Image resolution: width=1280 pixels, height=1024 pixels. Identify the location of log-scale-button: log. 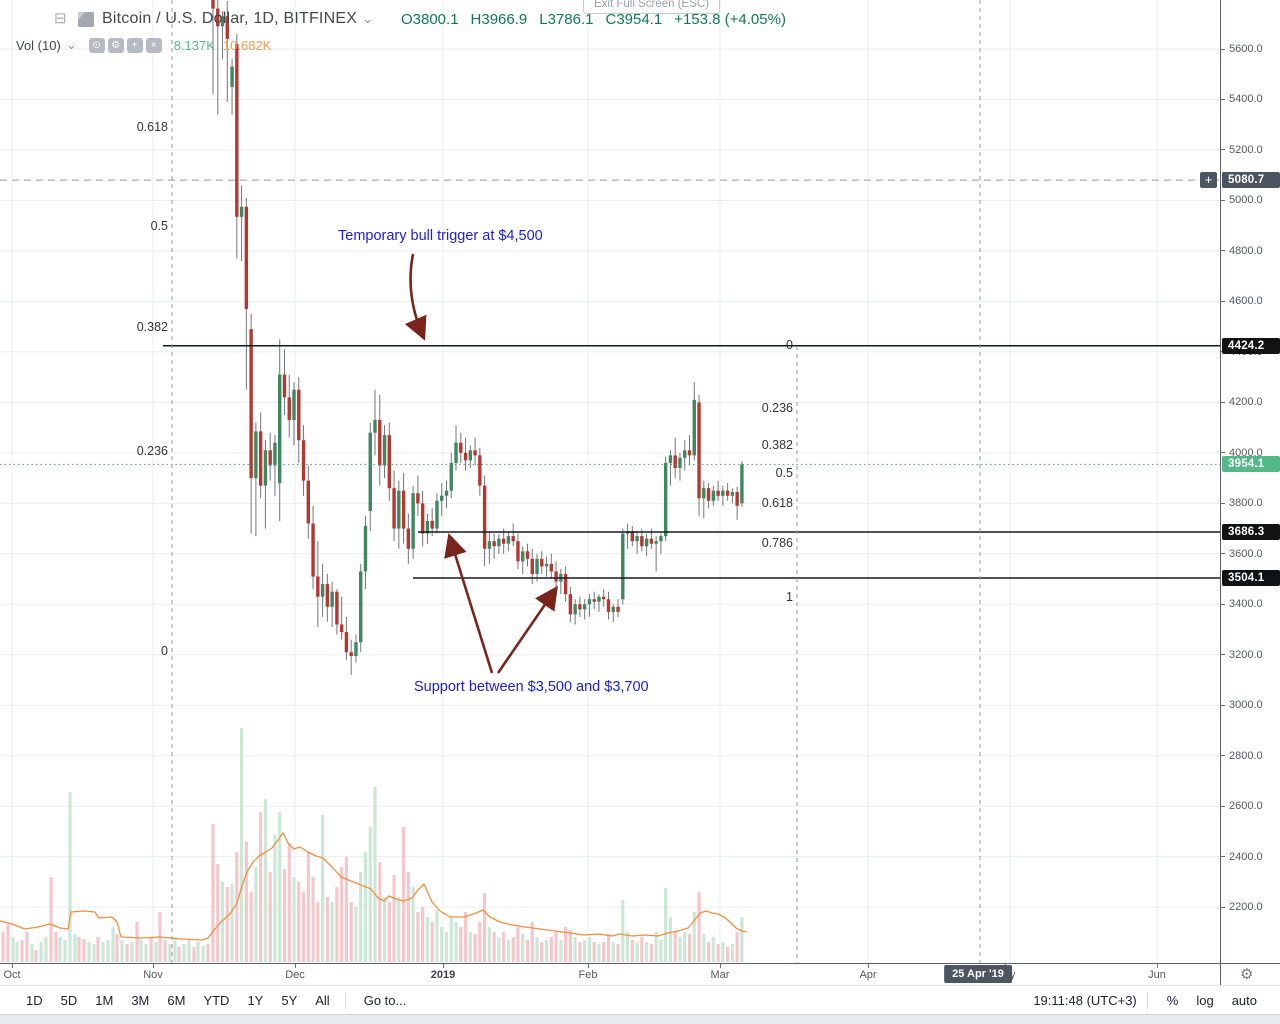
(1205, 1000).